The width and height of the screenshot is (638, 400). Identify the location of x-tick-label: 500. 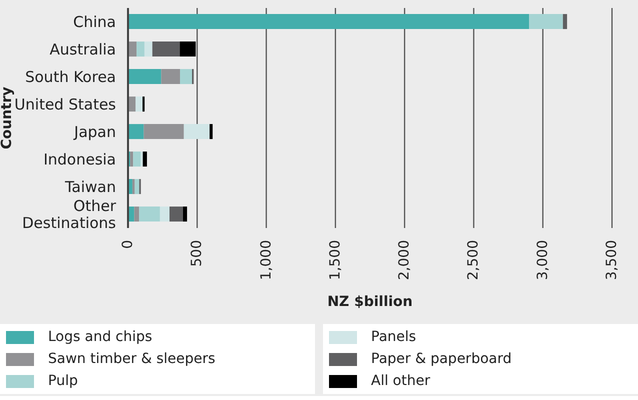
(197, 253).